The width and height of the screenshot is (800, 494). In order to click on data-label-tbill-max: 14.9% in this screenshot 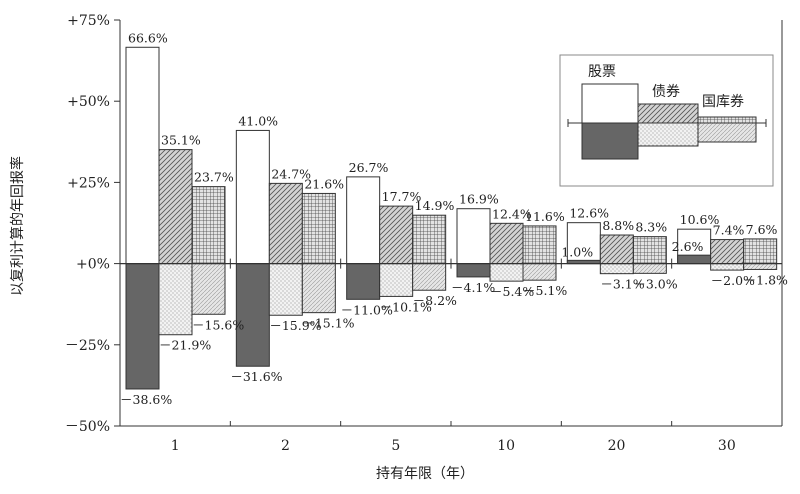, I will do `click(435, 205)`.